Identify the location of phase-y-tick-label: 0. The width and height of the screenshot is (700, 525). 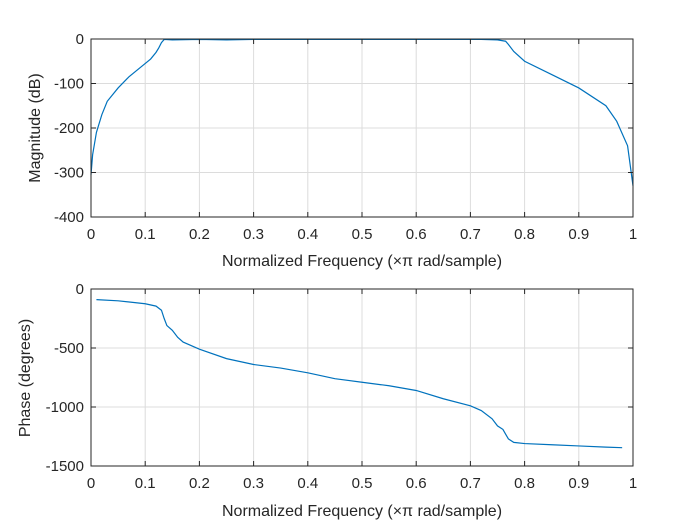
(80, 289).